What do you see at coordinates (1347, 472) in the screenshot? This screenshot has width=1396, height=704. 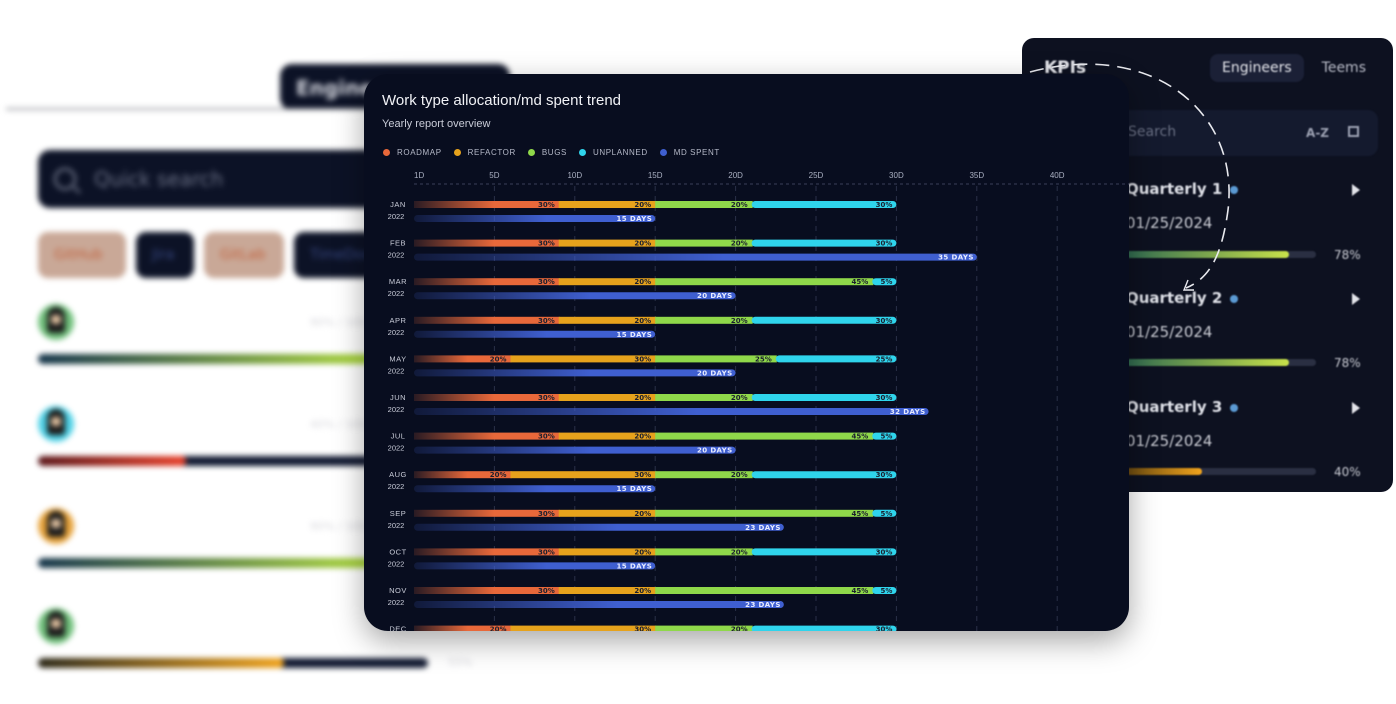 I see `kpi-item-percent: 40%` at bounding box center [1347, 472].